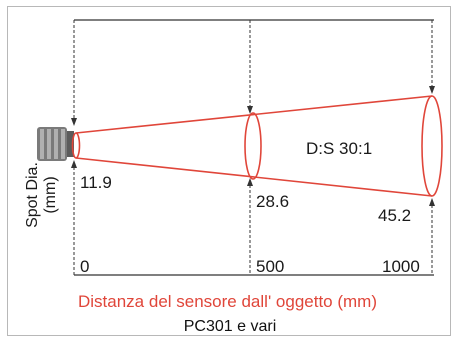 The width and height of the screenshot is (460, 340). Describe the element at coordinates (270, 266) in the screenshot. I see `distance-tick-500: 500` at that location.